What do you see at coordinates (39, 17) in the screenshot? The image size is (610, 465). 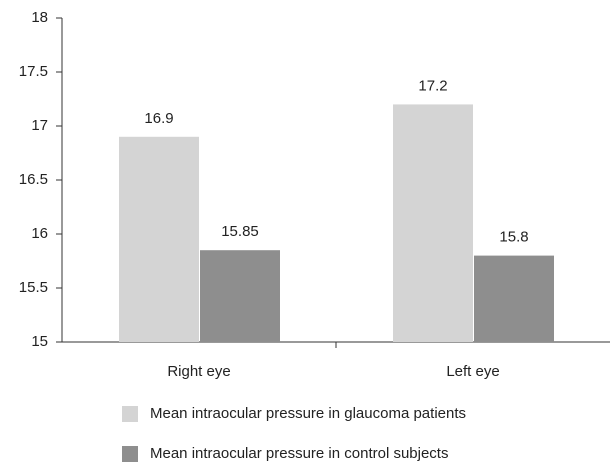 I see `y-tick-label: 18` at bounding box center [39, 17].